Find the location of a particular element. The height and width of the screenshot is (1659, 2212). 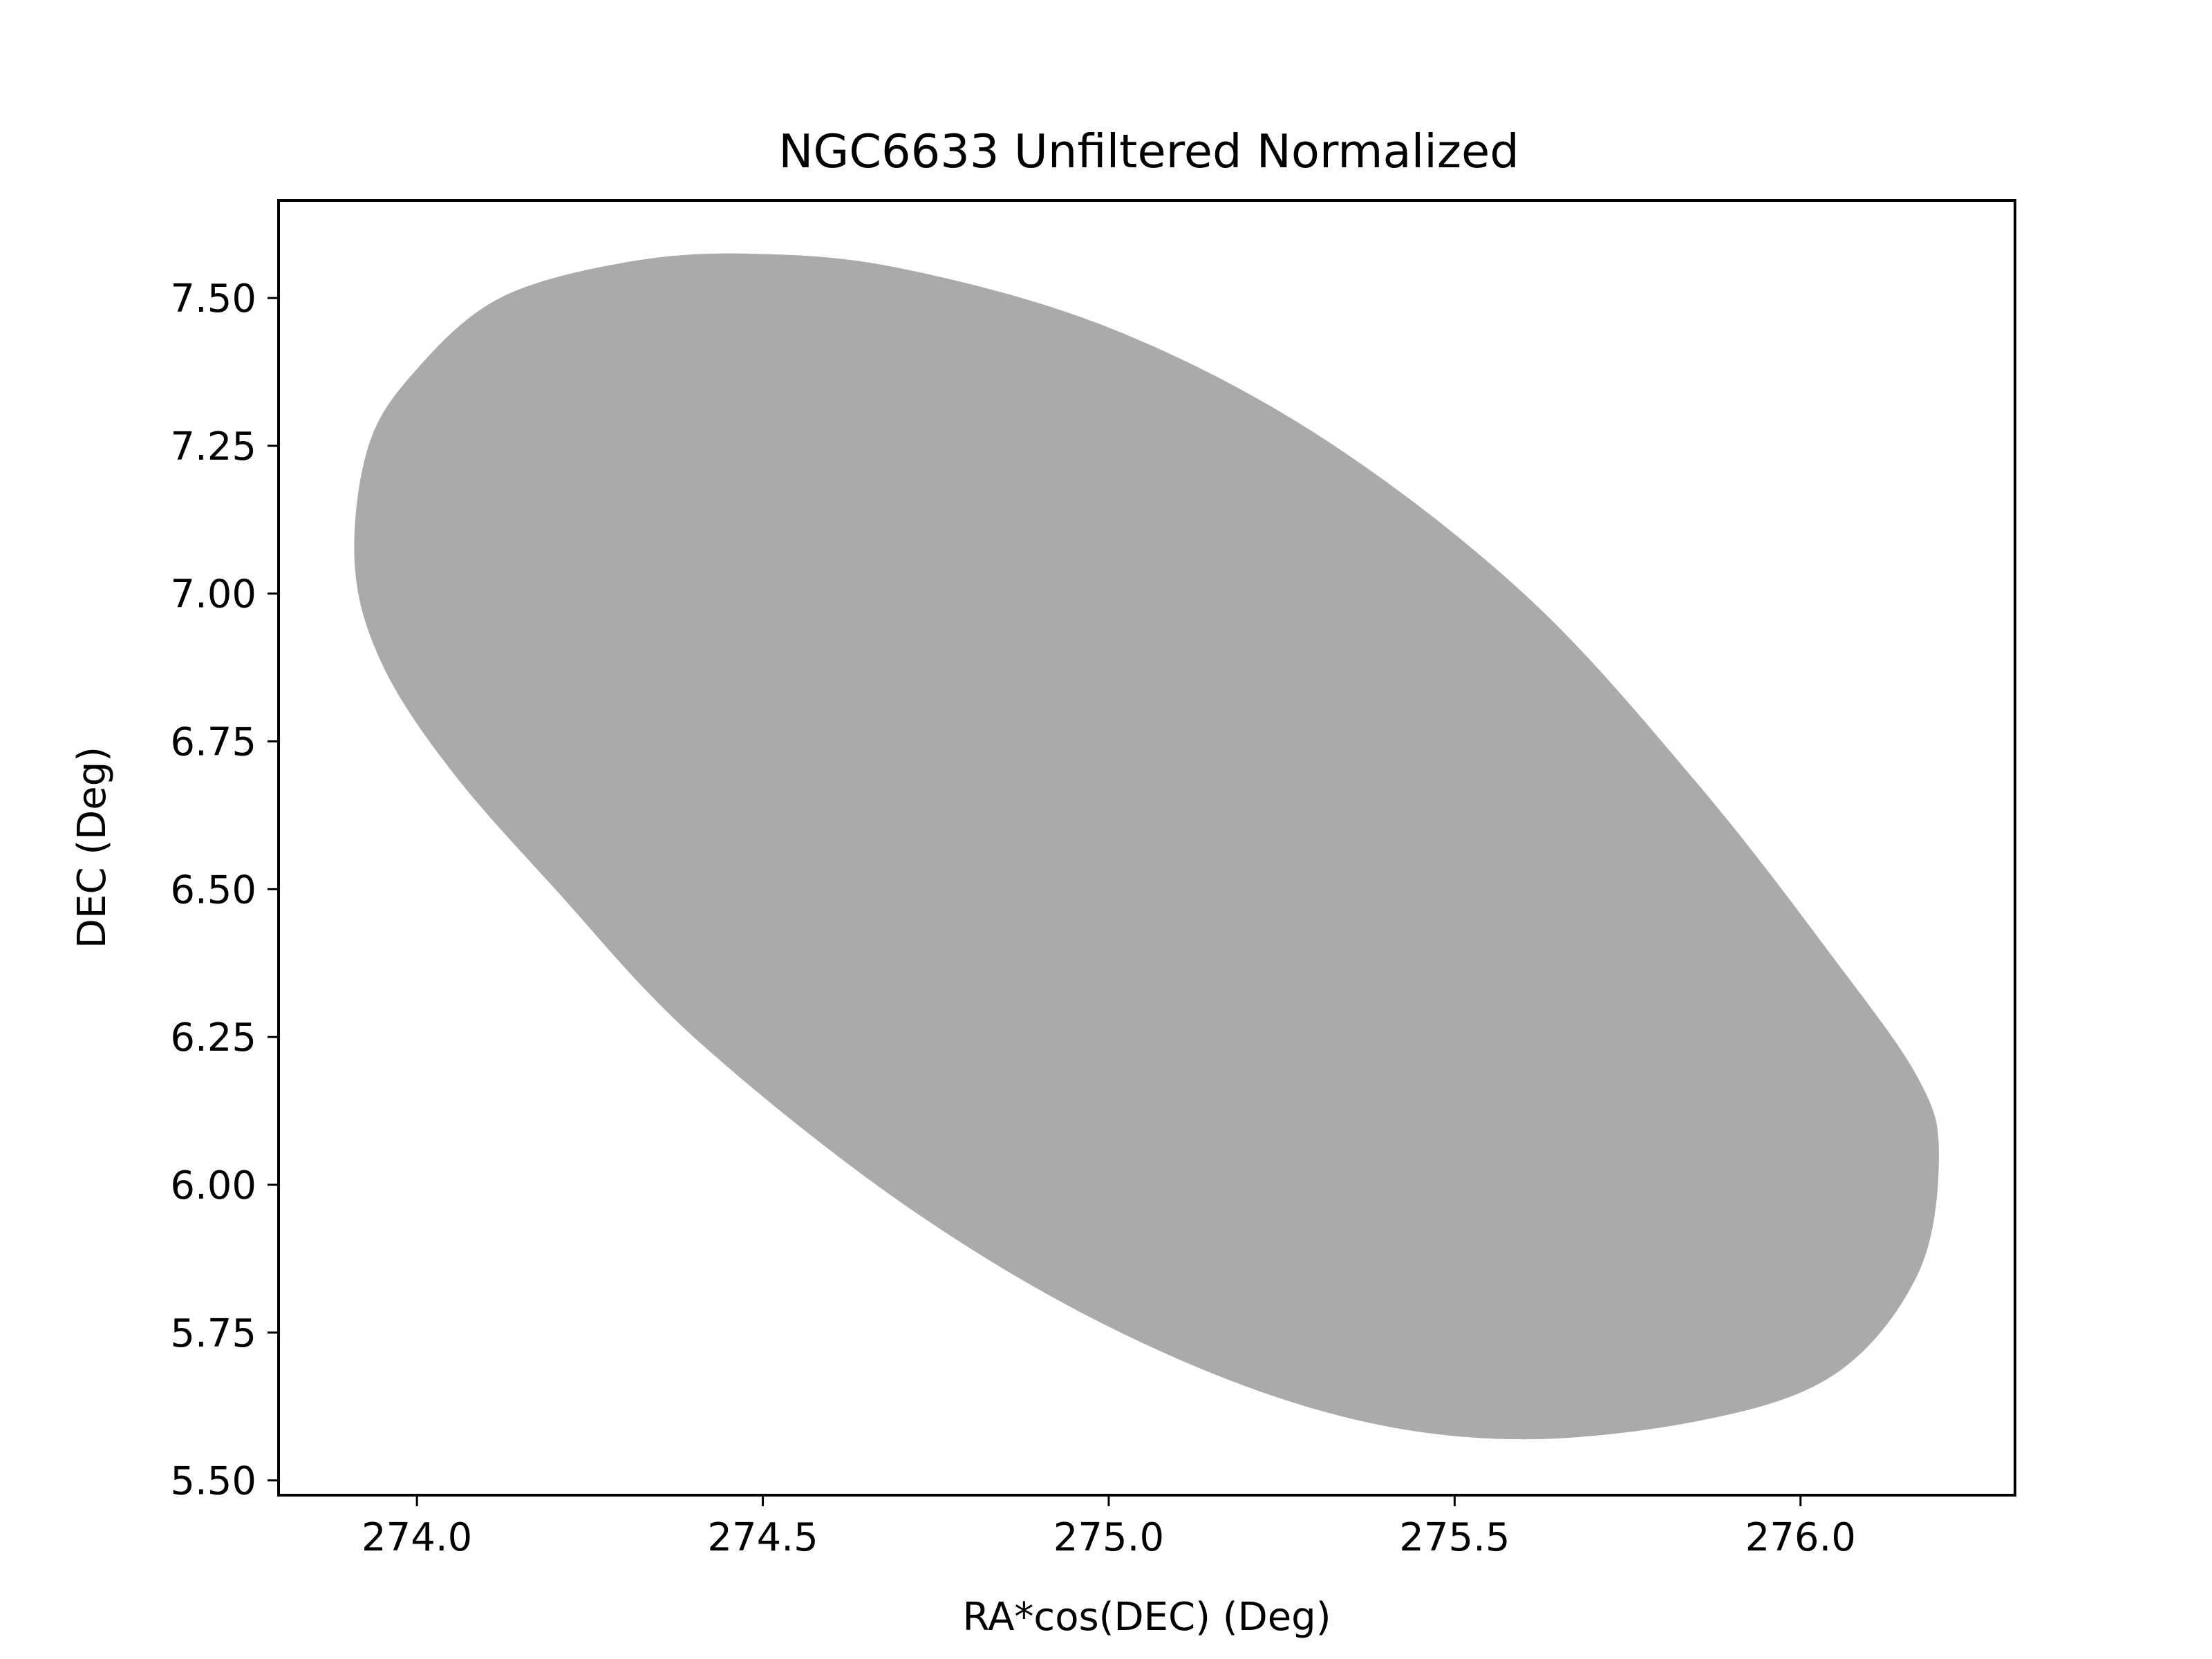

x-axis: 274.0 274.5 275.0 275.5 276.0 is located at coordinates (1109, 1527).